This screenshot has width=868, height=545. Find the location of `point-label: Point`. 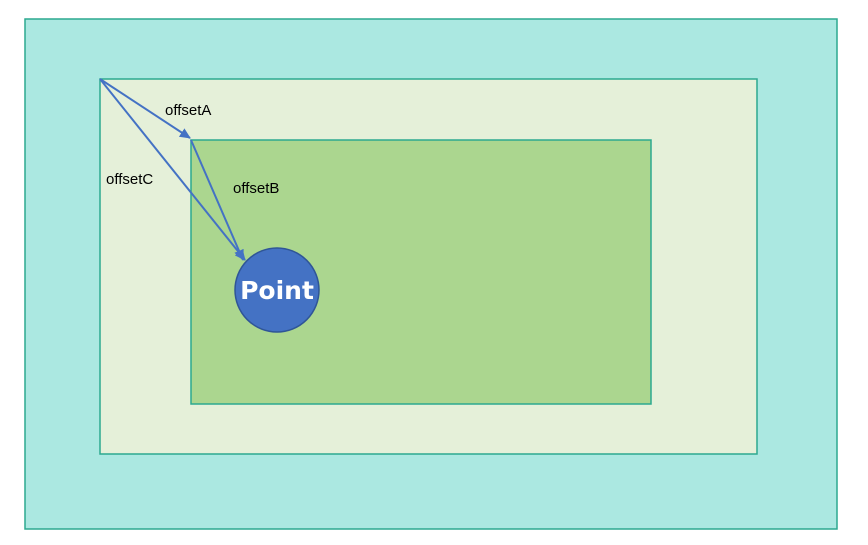

point-label: Point is located at coordinates (277, 290).